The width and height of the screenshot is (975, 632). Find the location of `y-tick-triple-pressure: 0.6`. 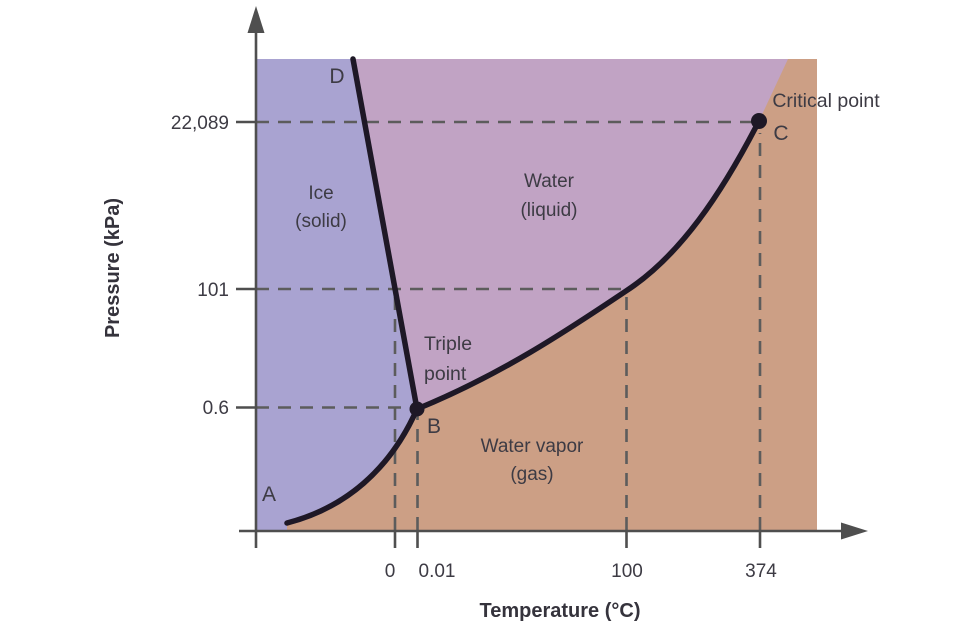

y-tick-triple-pressure: 0.6 is located at coordinates (216, 408).